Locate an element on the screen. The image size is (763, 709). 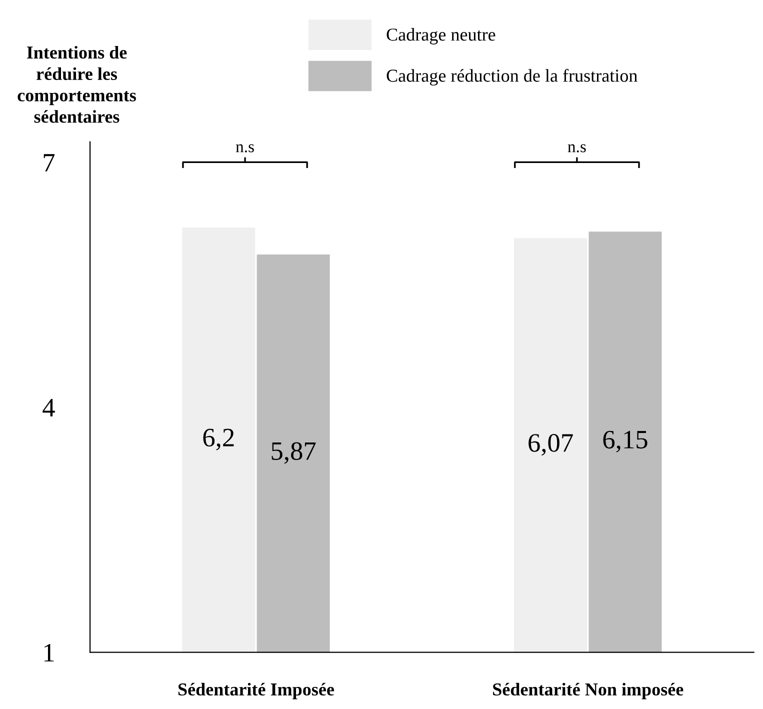
legend-label: Cadrage réduction de la frustration is located at coordinates (512, 77).